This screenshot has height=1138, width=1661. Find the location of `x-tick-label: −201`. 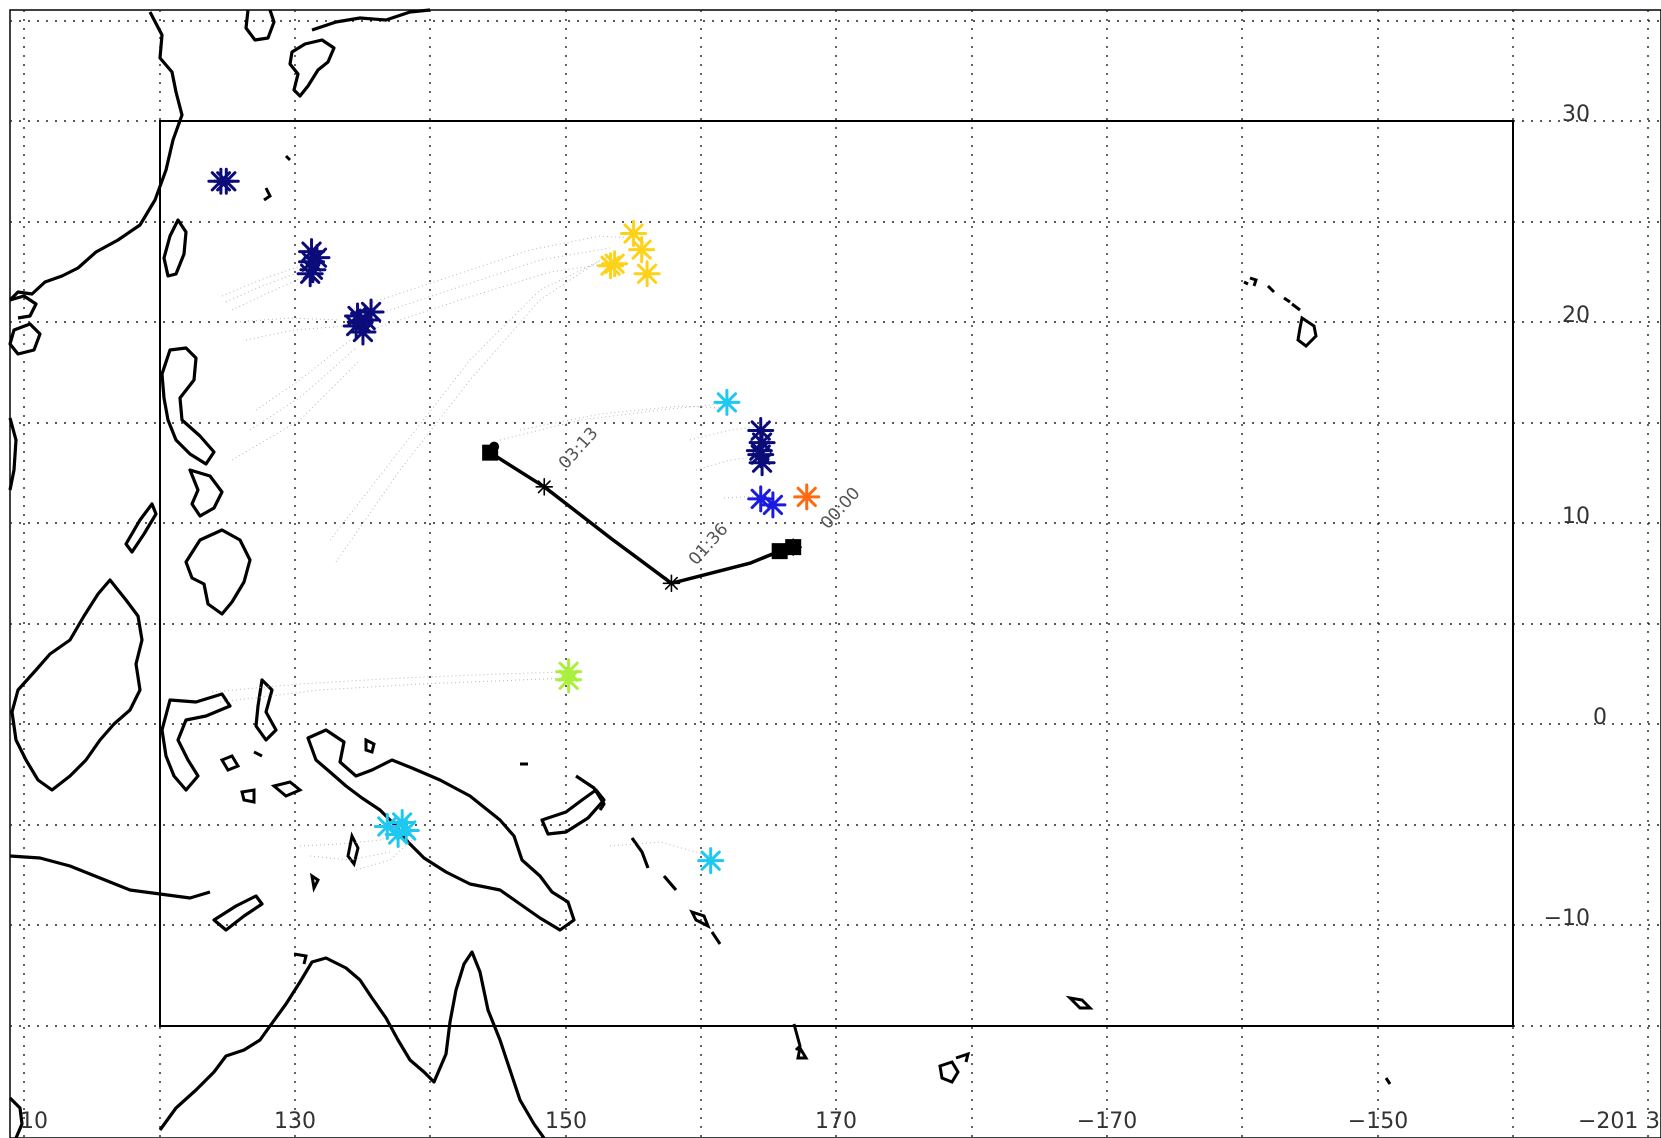

x-tick-label: −201 is located at coordinates (1608, 1121).